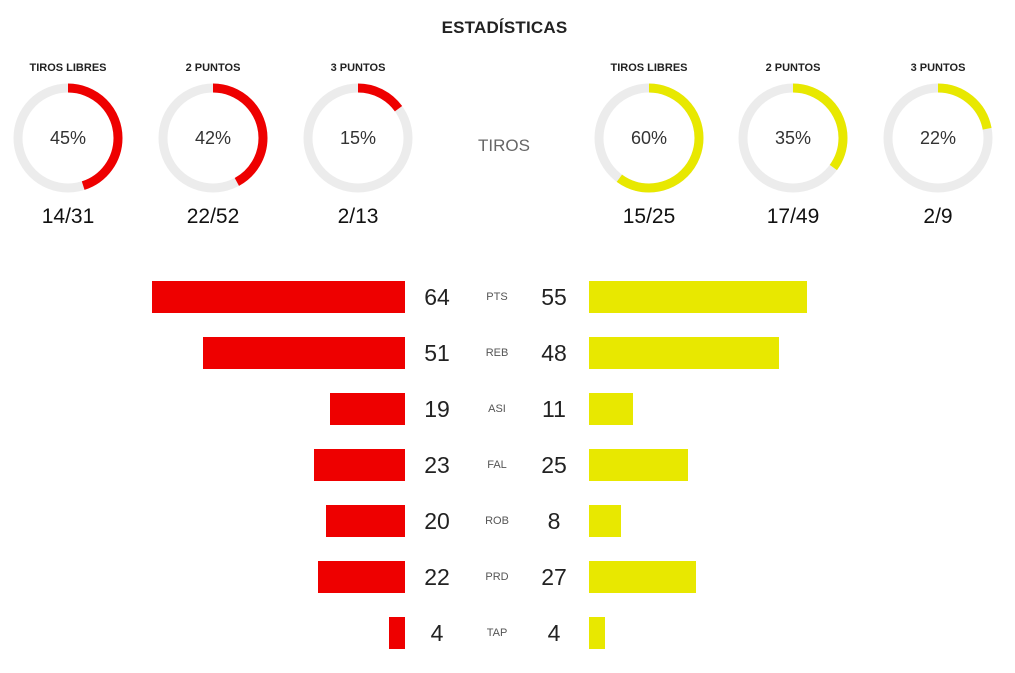  What do you see at coordinates (304, 353) in the screenshot?
I see `home-bar-reb` at bounding box center [304, 353].